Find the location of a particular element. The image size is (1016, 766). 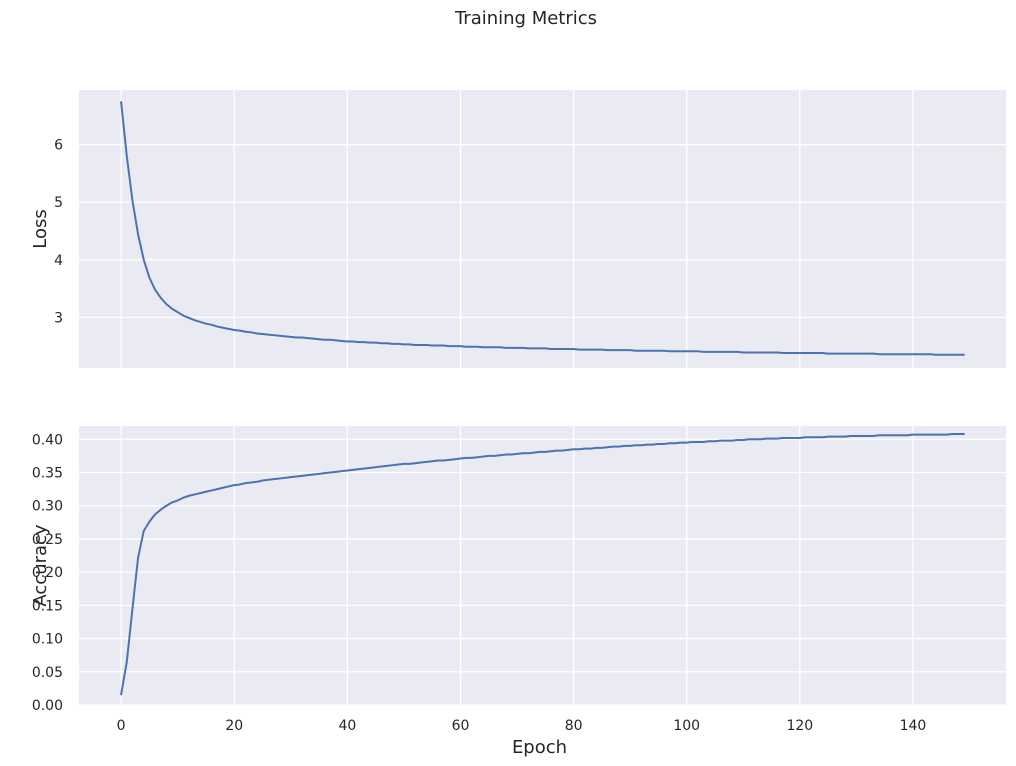

x-axis-label: Epoch is located at coordinates (539, 747).